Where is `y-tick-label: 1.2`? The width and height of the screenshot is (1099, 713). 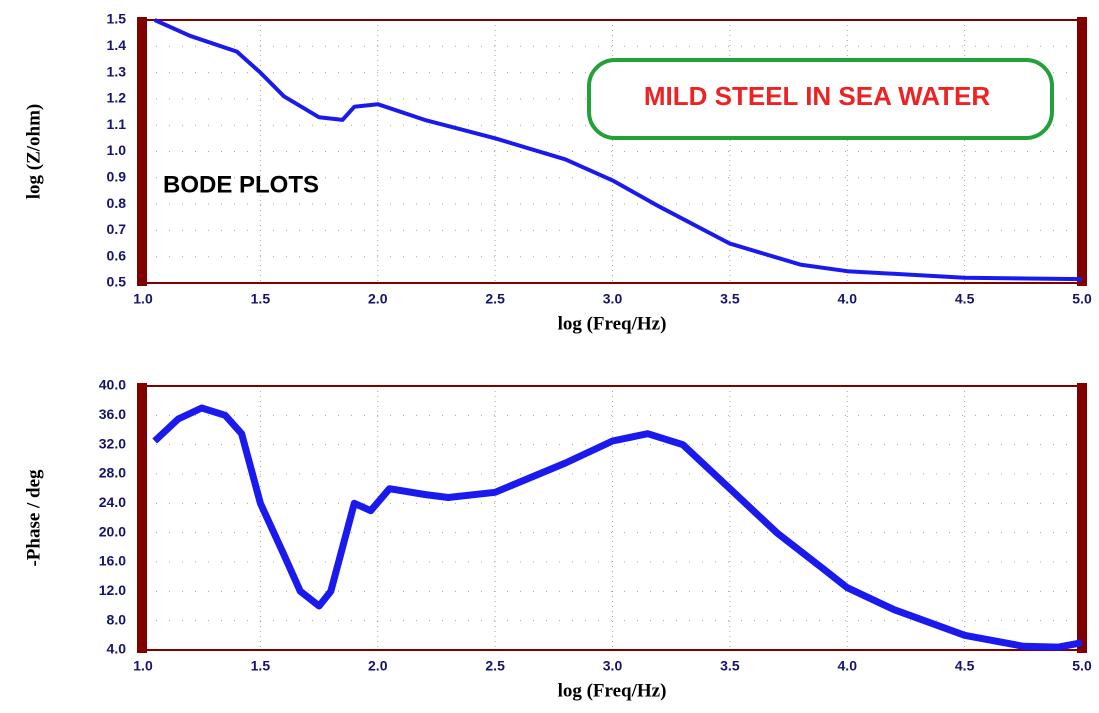 y-tick-label: 1.2 is located at coordinates (117, 98).